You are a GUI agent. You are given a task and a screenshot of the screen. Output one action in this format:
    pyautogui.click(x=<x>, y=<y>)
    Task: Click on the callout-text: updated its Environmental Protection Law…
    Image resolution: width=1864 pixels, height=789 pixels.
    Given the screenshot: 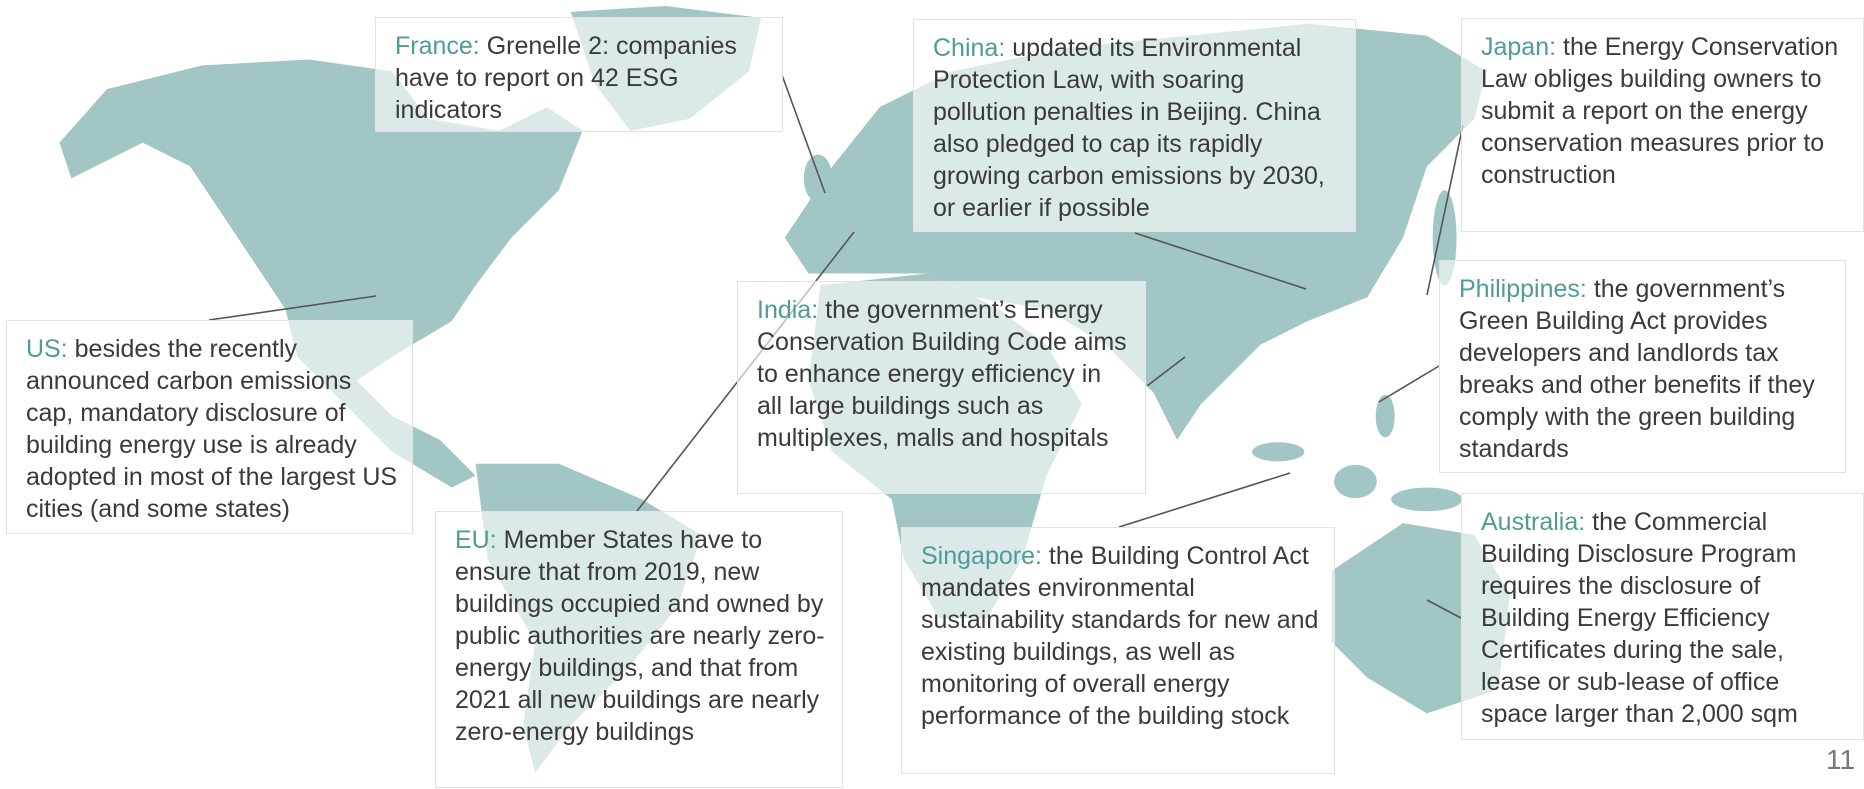 What is the action you would take?
    pyautogui.click(x=1129, y=128)
    